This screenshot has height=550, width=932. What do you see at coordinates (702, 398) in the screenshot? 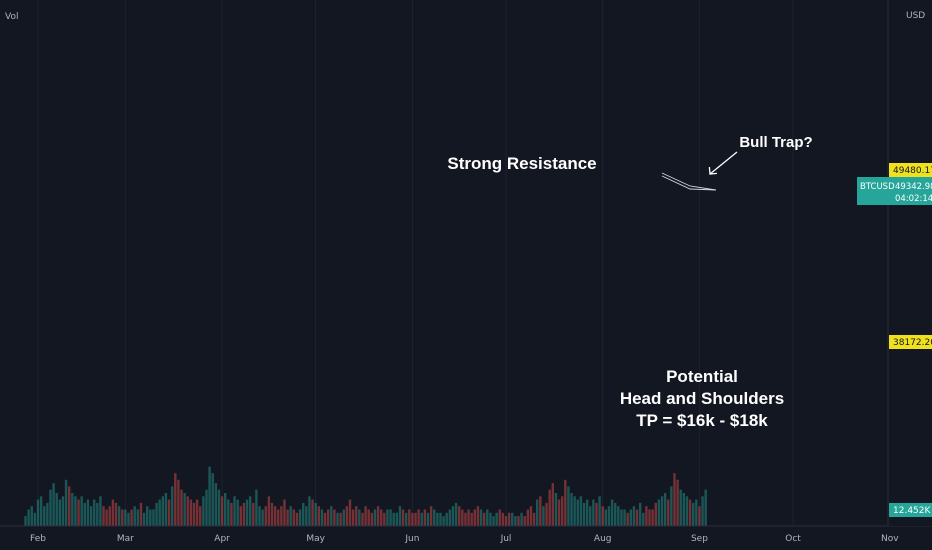
I see `hs-annotation-line2: Head and Shoulders` at bounding box center [702, 398].